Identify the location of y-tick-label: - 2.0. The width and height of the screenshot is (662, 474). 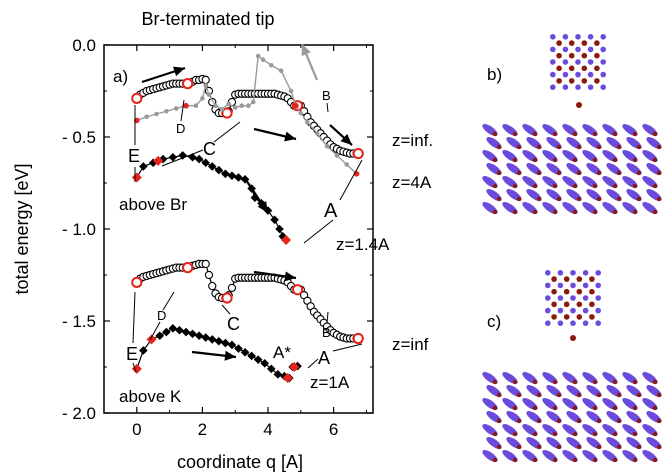
(79, 413).